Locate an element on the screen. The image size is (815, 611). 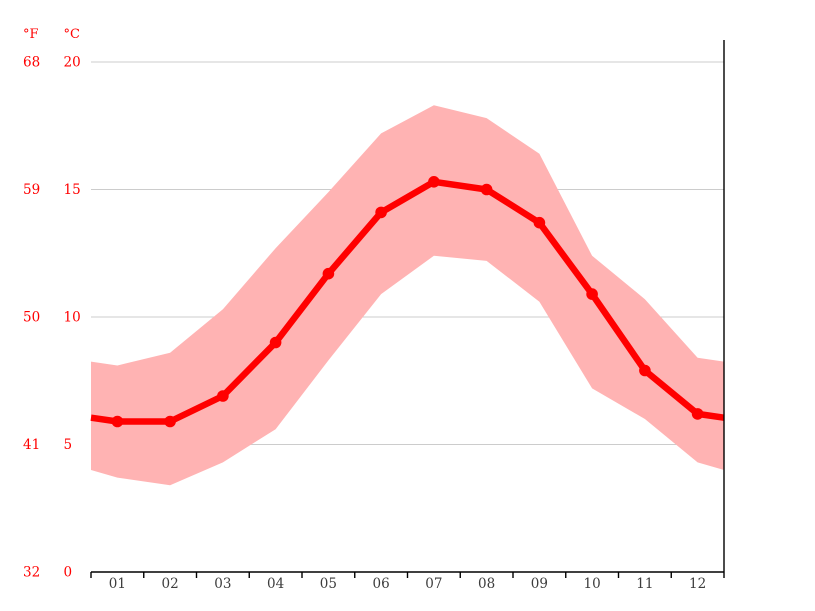
fahrenheit-unit-label: °F is located at coordinates (31, 34).